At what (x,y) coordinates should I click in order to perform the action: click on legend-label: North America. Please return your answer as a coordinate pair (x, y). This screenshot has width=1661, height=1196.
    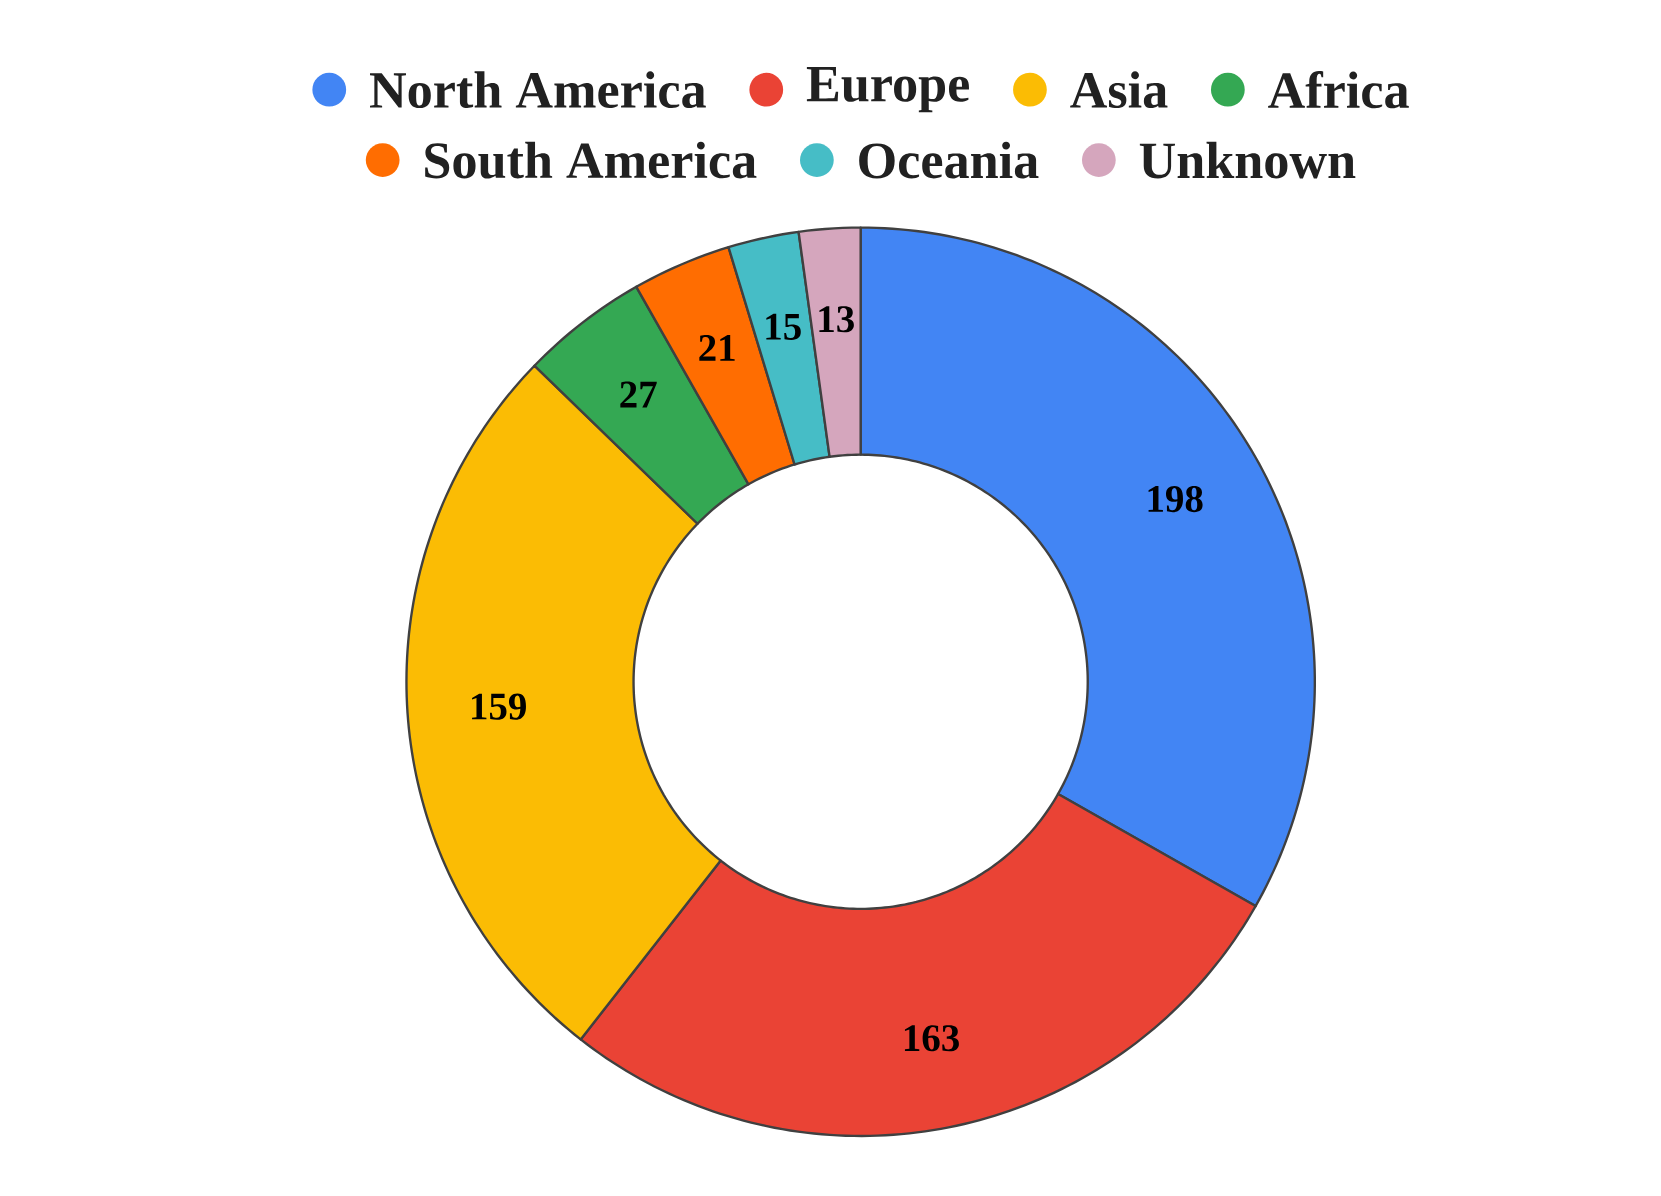
    Looking at the image, I should click on (538, 90).